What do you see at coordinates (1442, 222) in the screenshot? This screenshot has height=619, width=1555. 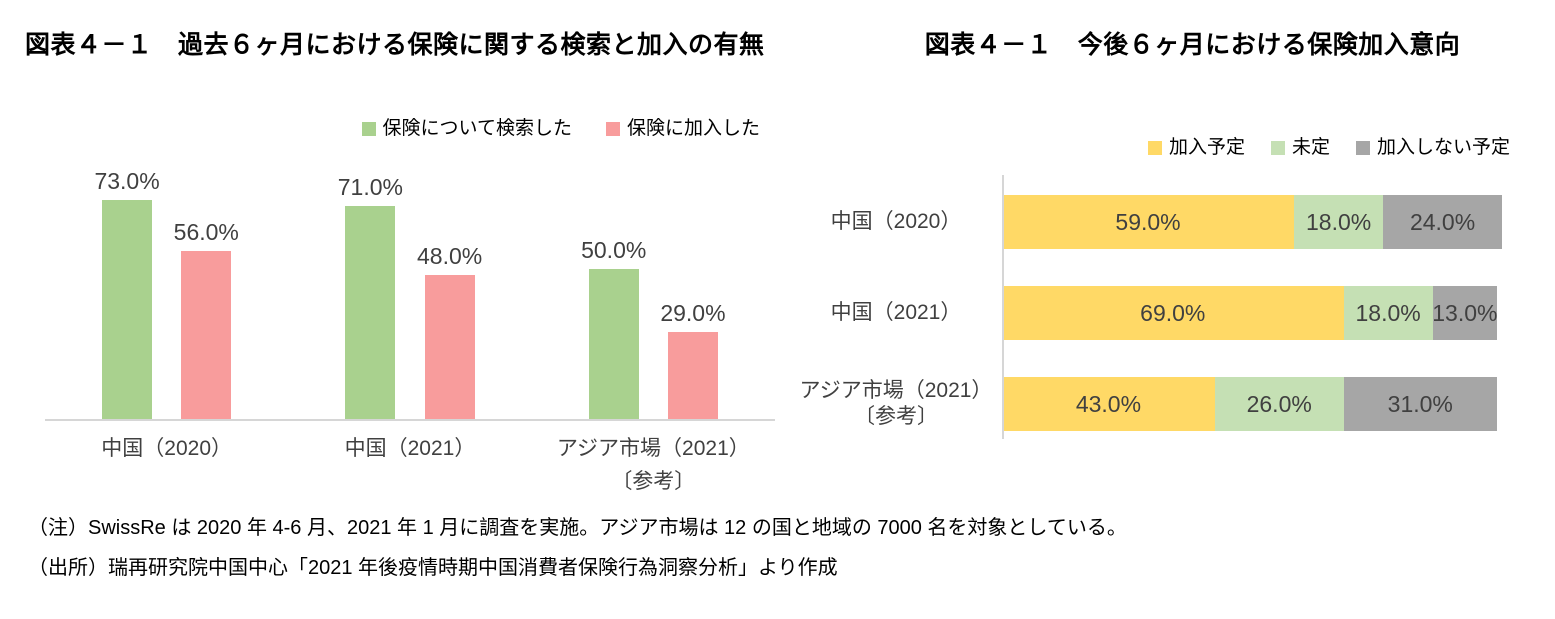 I see `stacked-segment: 24.0%` at bounding box center [1442, 222].